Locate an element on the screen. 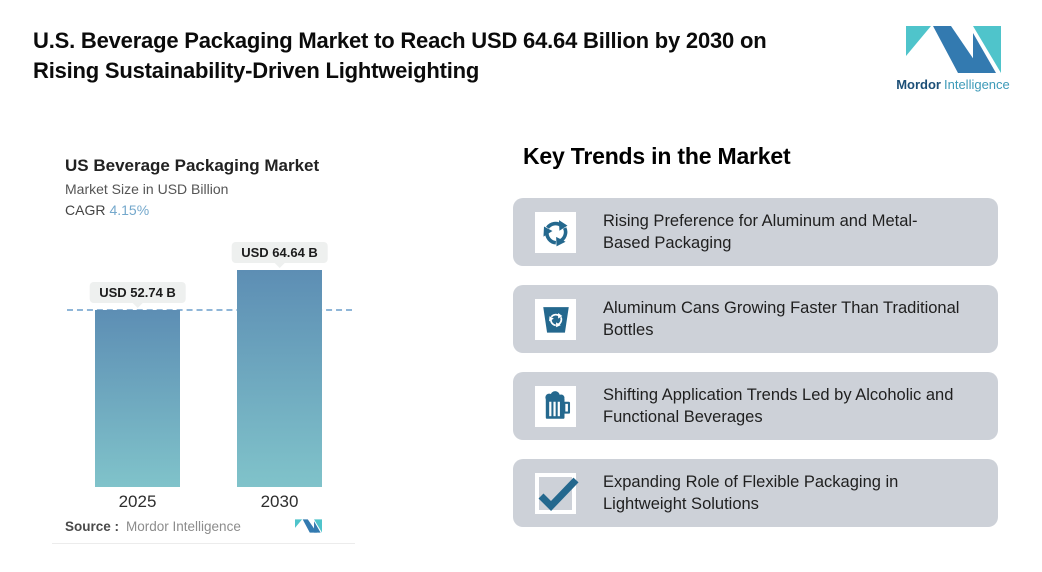 This screenshot has height=572, width=1042. bar-2030 is located at coordinates (279, 378).